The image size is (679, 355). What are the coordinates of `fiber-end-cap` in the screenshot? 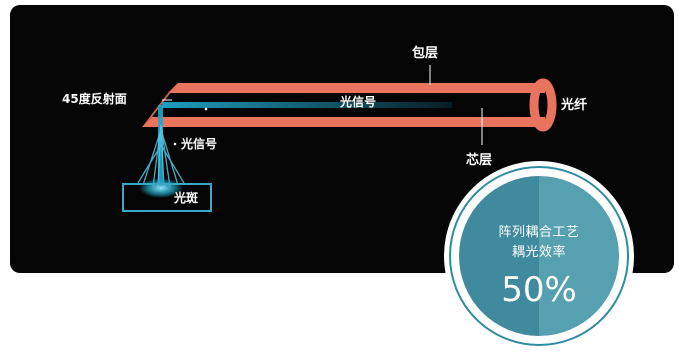 It's located at (543, 105).